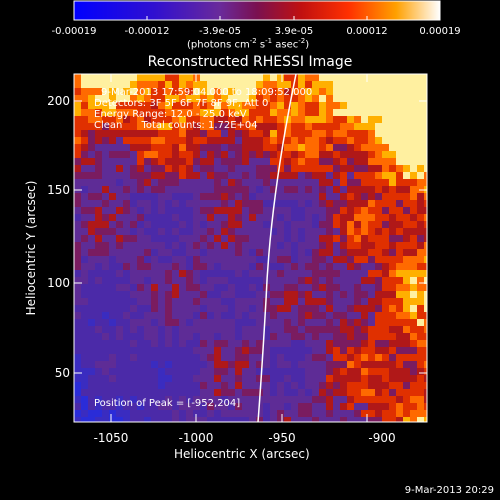 The width and height of the screenshot is (500, 500). I want to click on colorbar-units: (photons cm-2 s-1 asec-2), so click(248, 44).